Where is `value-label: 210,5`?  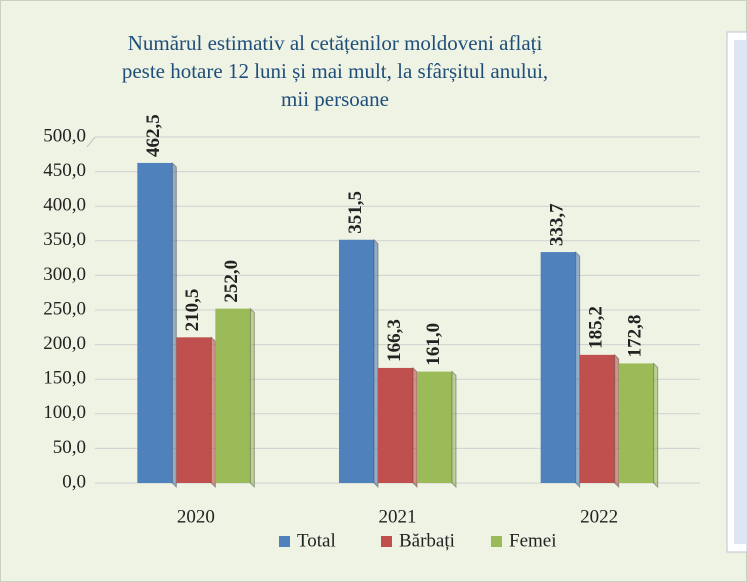
value-label: 210,5 is located at coordinates (192, 310).